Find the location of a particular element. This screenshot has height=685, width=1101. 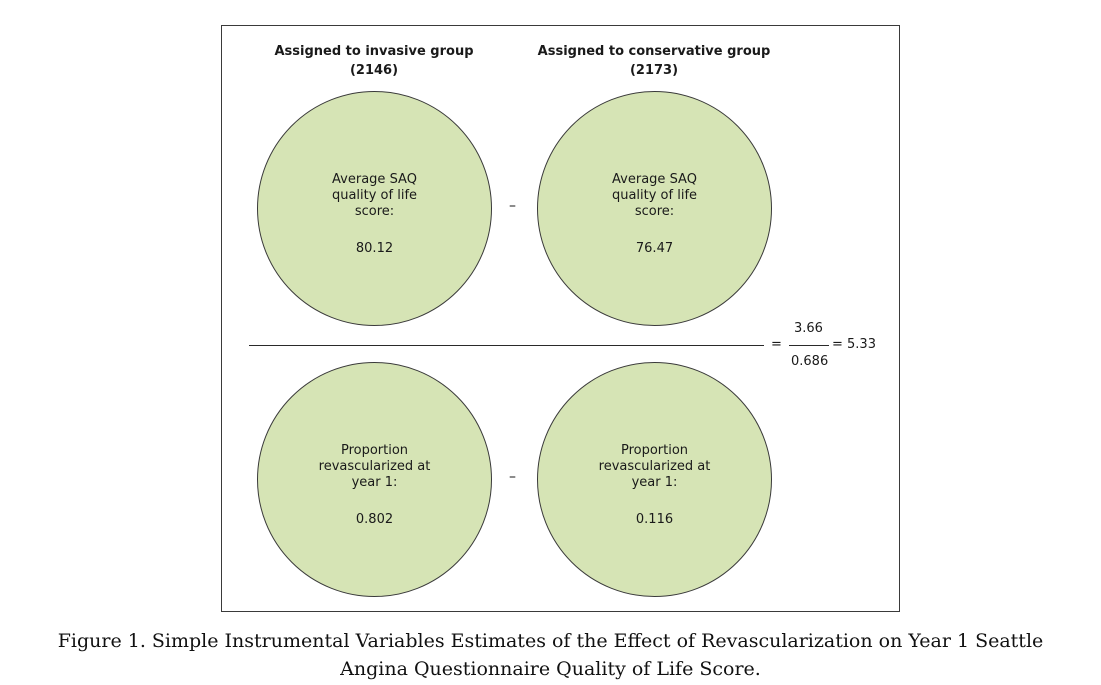

invasive-group-title: Assigned to invasive group is located at coordinates (374, 51).